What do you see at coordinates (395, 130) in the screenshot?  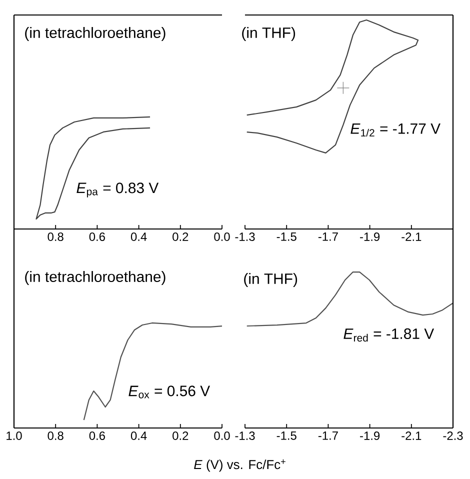 I see `annotation: E$_{1/2}$ = -1.77 V` at bounding box center [395, 130].